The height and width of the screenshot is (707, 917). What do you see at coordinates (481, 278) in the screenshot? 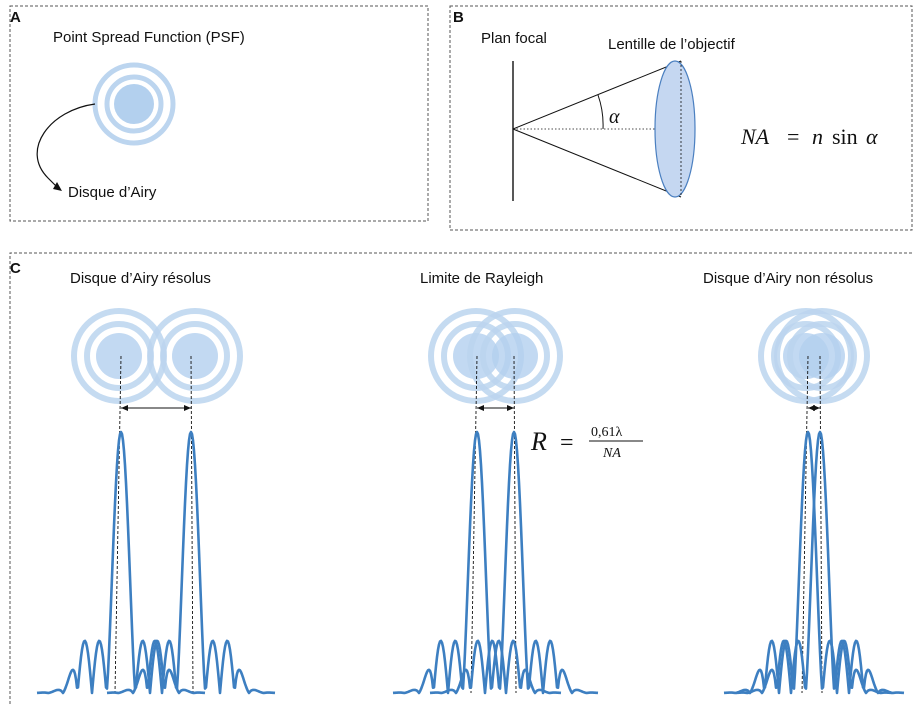
I see `case-rayleigh-title: Limite de Rayleigh` at bounding box center [481, 278].